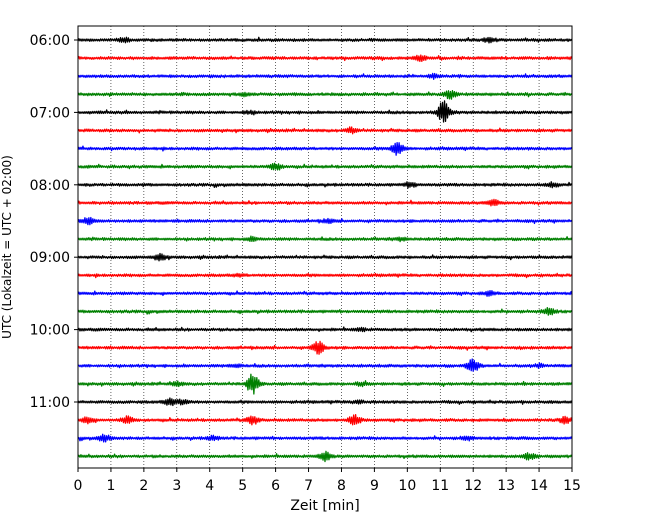 This screenshot has width=650, height=520. I want to click on x-tick-label: 2, so click(143, 486).